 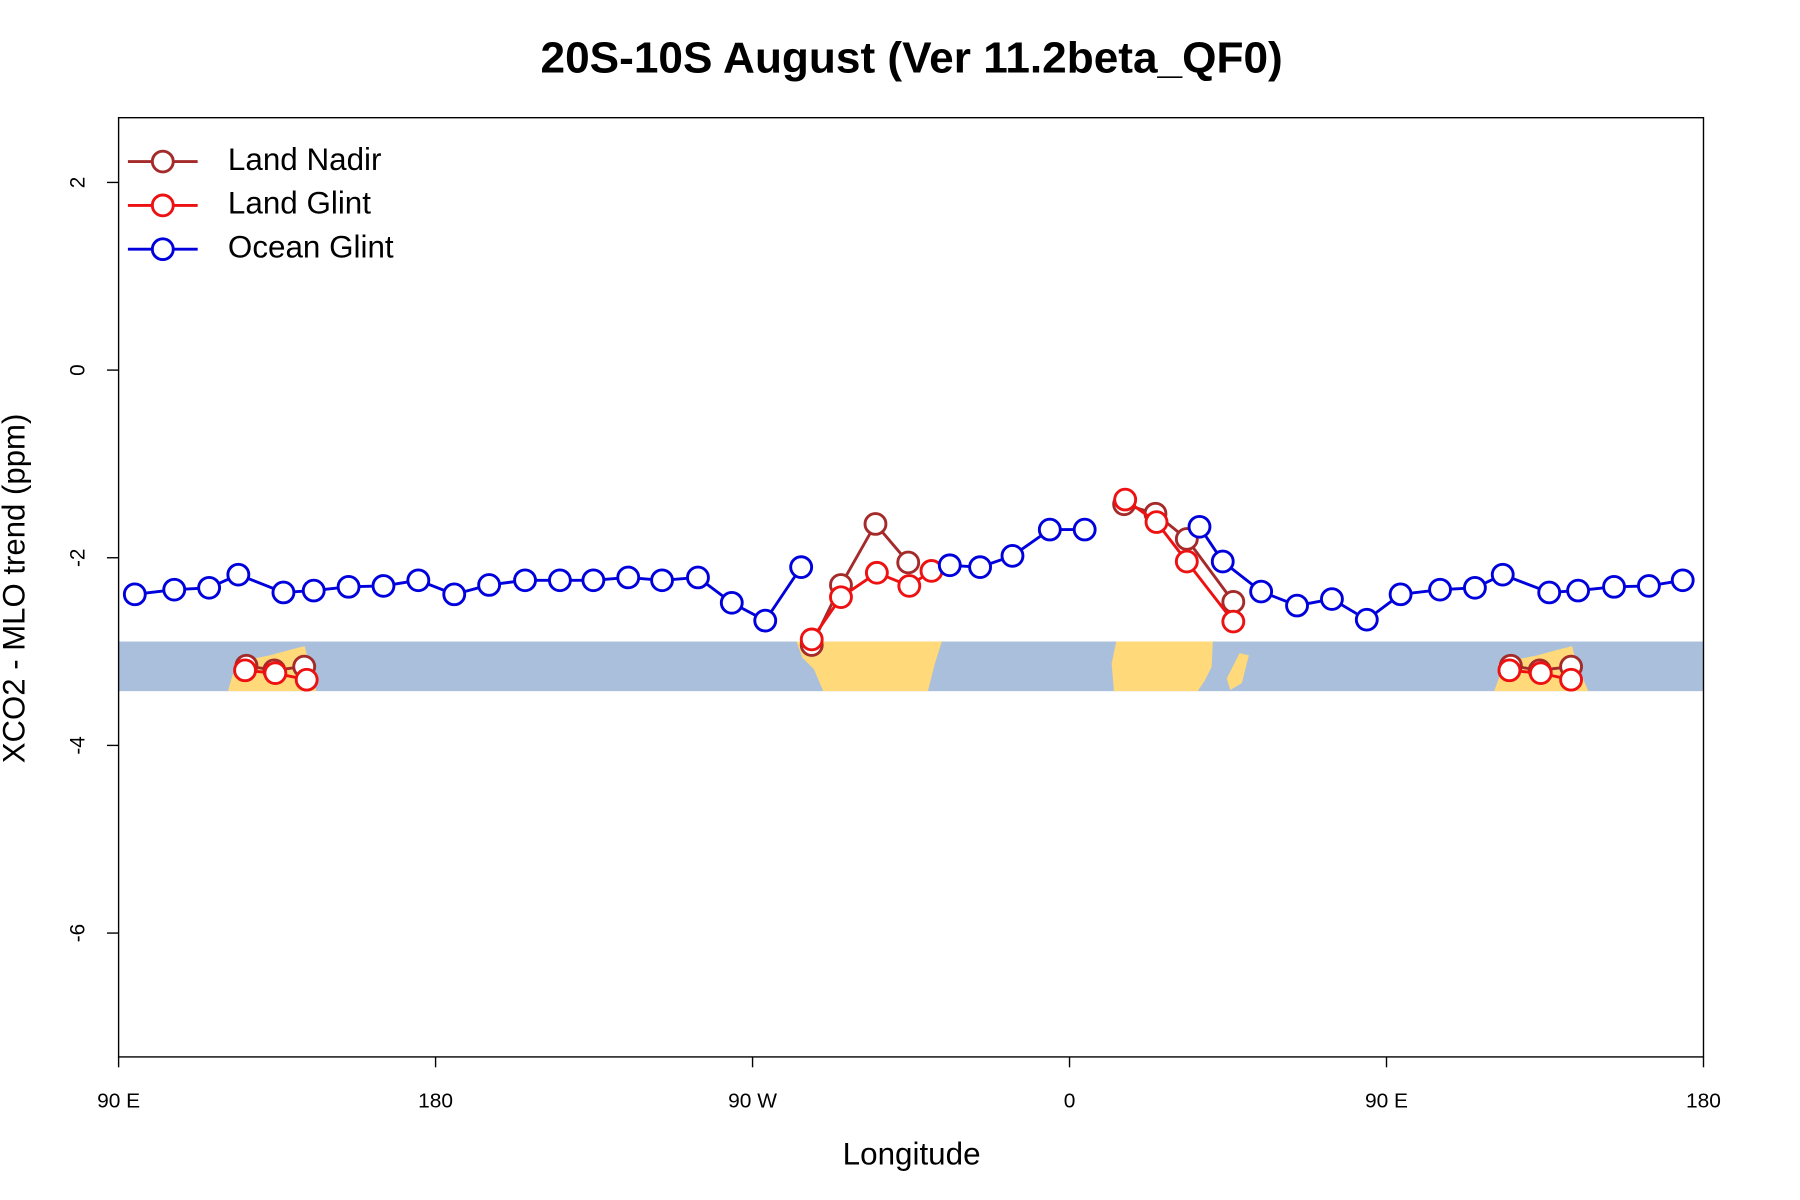 I want to click on y-tick-label: -4, so click(x=78, y=745).